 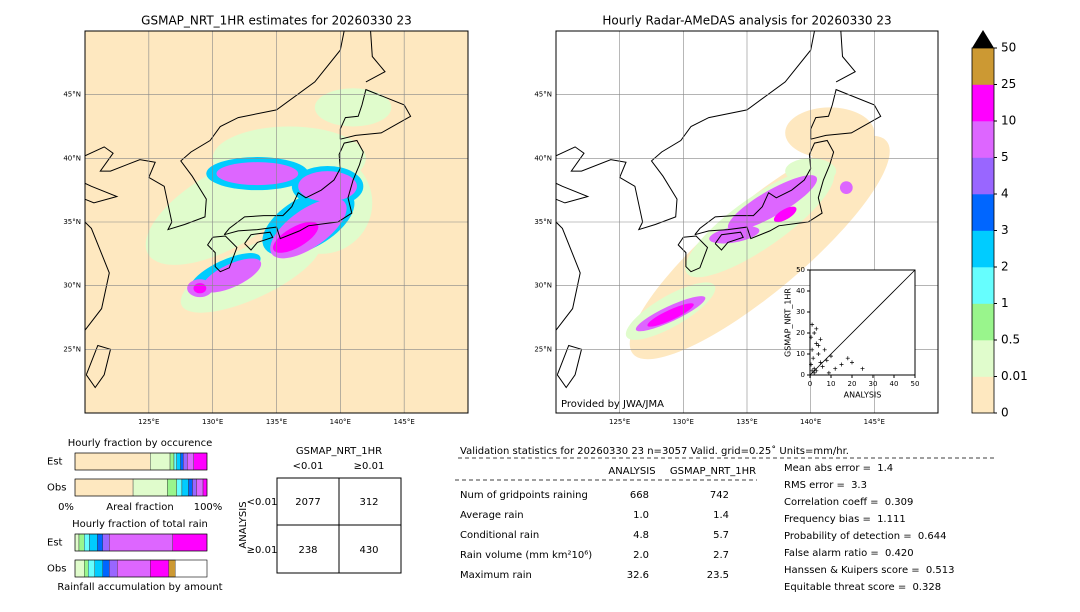 What do you see at coordinates (307, 550) in the screenshot?
I see `table-cell: 238` at bounding box center [307, 550].